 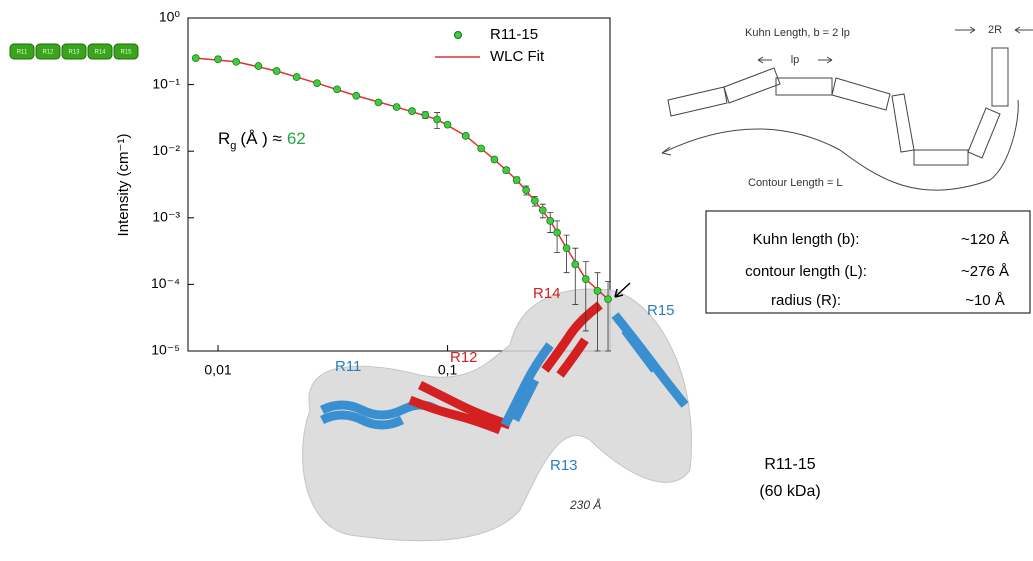 What do you see at coordinates (296, 138) in the screenshot?
I see `rg-value: 62` at bounding box center [296, 138].